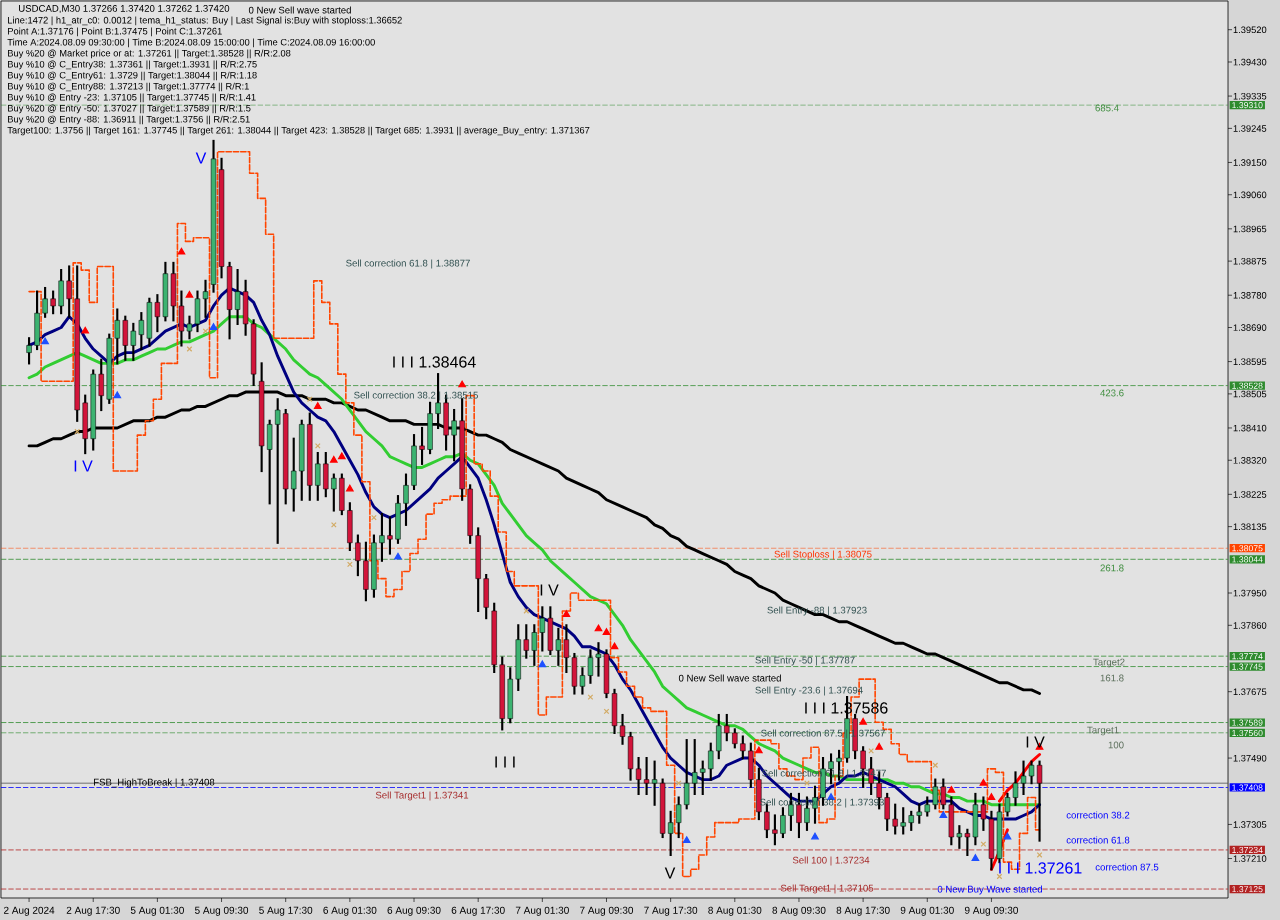  Describe the element at coordinates (809, 691) in the screenshot. I see `annotation: Sell Entry -23.6 | 1.37694` at that location.